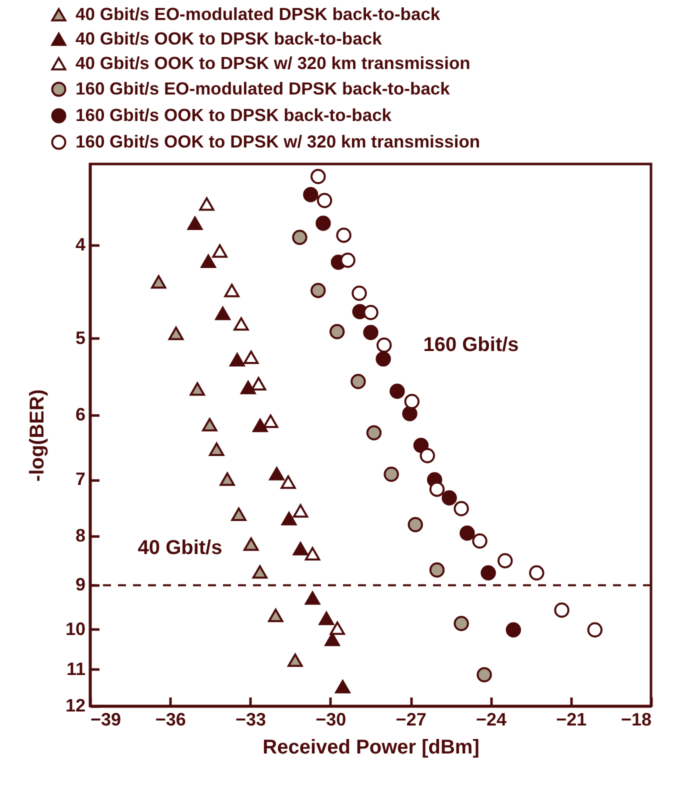 This screenshot has height=786, width=674. Describe the element at coordinates (80, 244) in the screenshot. I see `y-tick-label: 4` at that location.